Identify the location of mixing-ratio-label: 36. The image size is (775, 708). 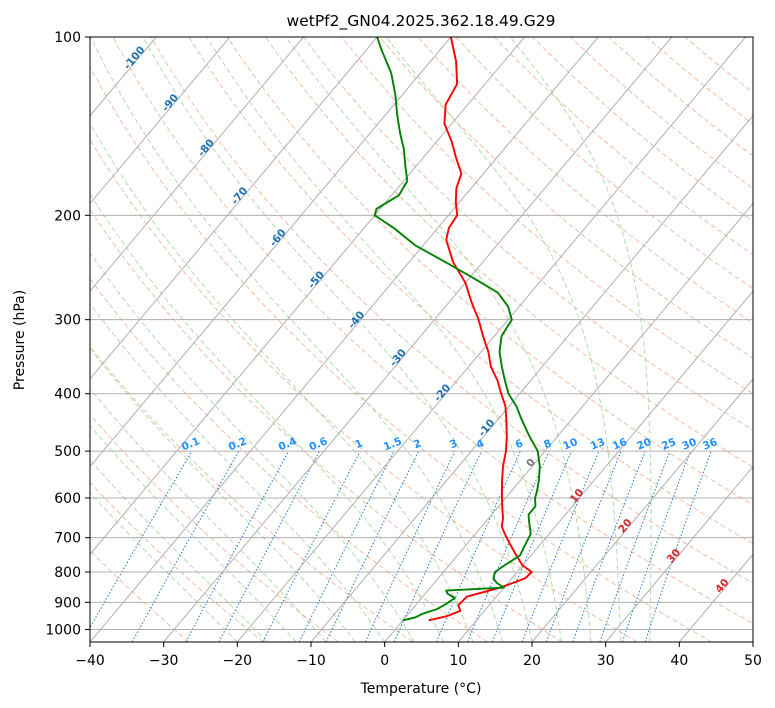
(710, 444).